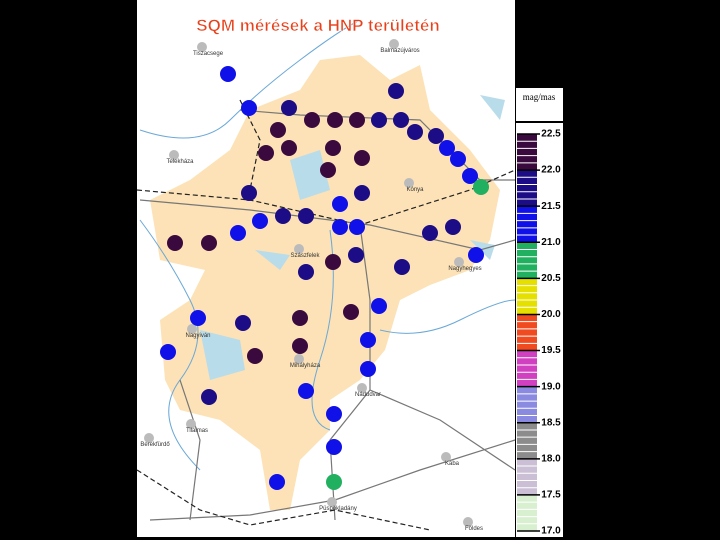  What do you see at coordinates (551, 350) in the screenshot?
I see `colorbar-tick-label: 19.5` at bounding box center [551, 350].